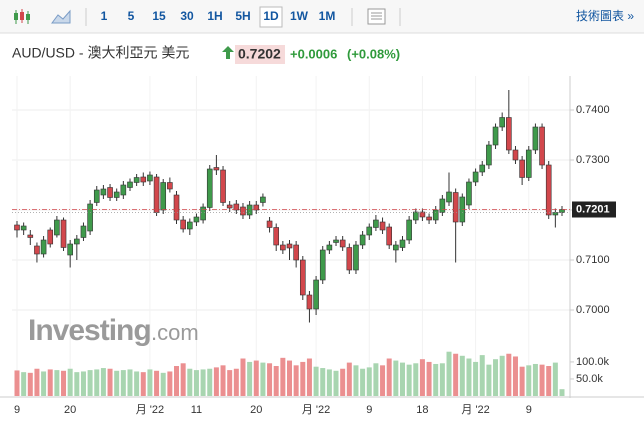  I want to click on watermark-suffix: .com, so click(175, 332).